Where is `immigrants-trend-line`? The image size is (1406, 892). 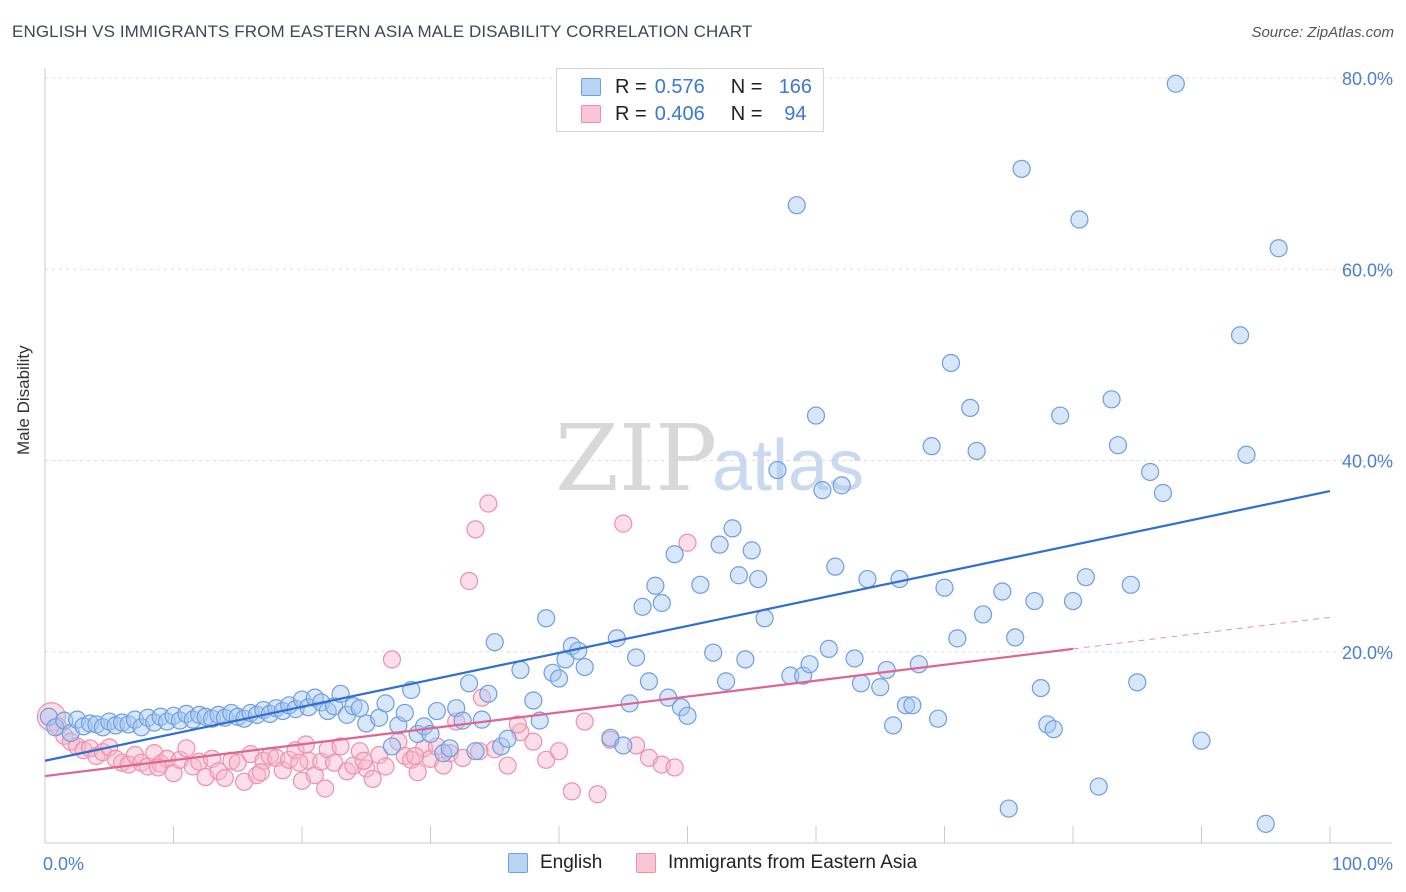 immigrants-trend-line is located at coordinates (559, 712).